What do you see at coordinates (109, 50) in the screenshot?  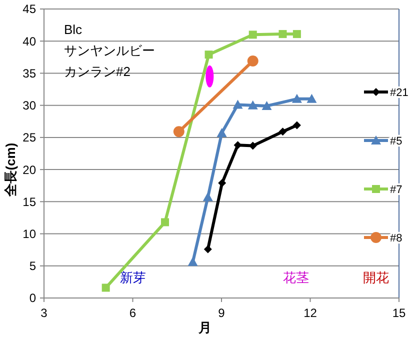 I see `annotation: サンヤンルビー` at bounding box center [109, 50].